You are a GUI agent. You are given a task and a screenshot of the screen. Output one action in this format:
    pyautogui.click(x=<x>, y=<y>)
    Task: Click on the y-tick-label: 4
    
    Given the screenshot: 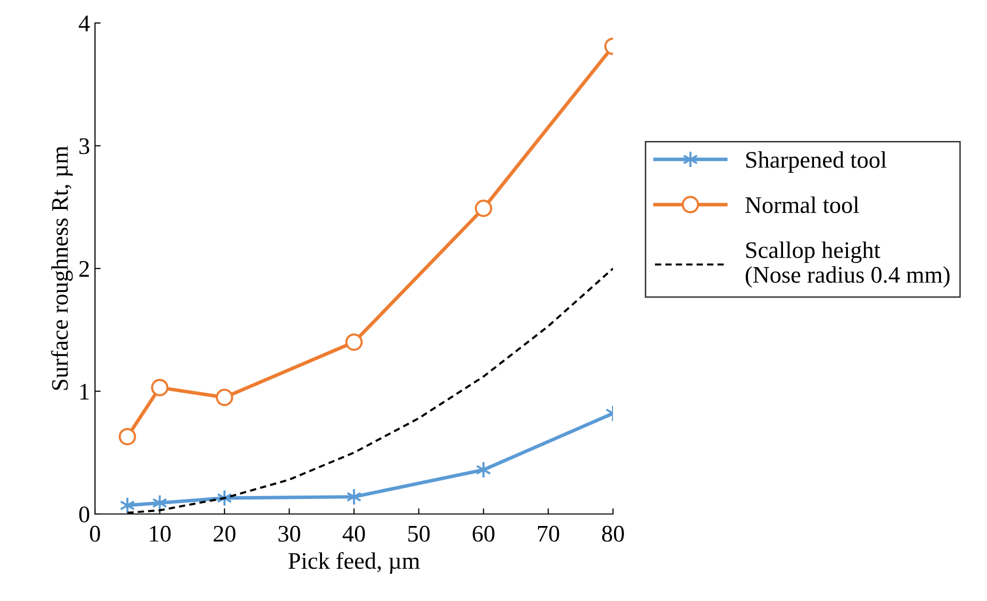 What is the action you would take?
    pyautogui.click(x=84, y=24)
    